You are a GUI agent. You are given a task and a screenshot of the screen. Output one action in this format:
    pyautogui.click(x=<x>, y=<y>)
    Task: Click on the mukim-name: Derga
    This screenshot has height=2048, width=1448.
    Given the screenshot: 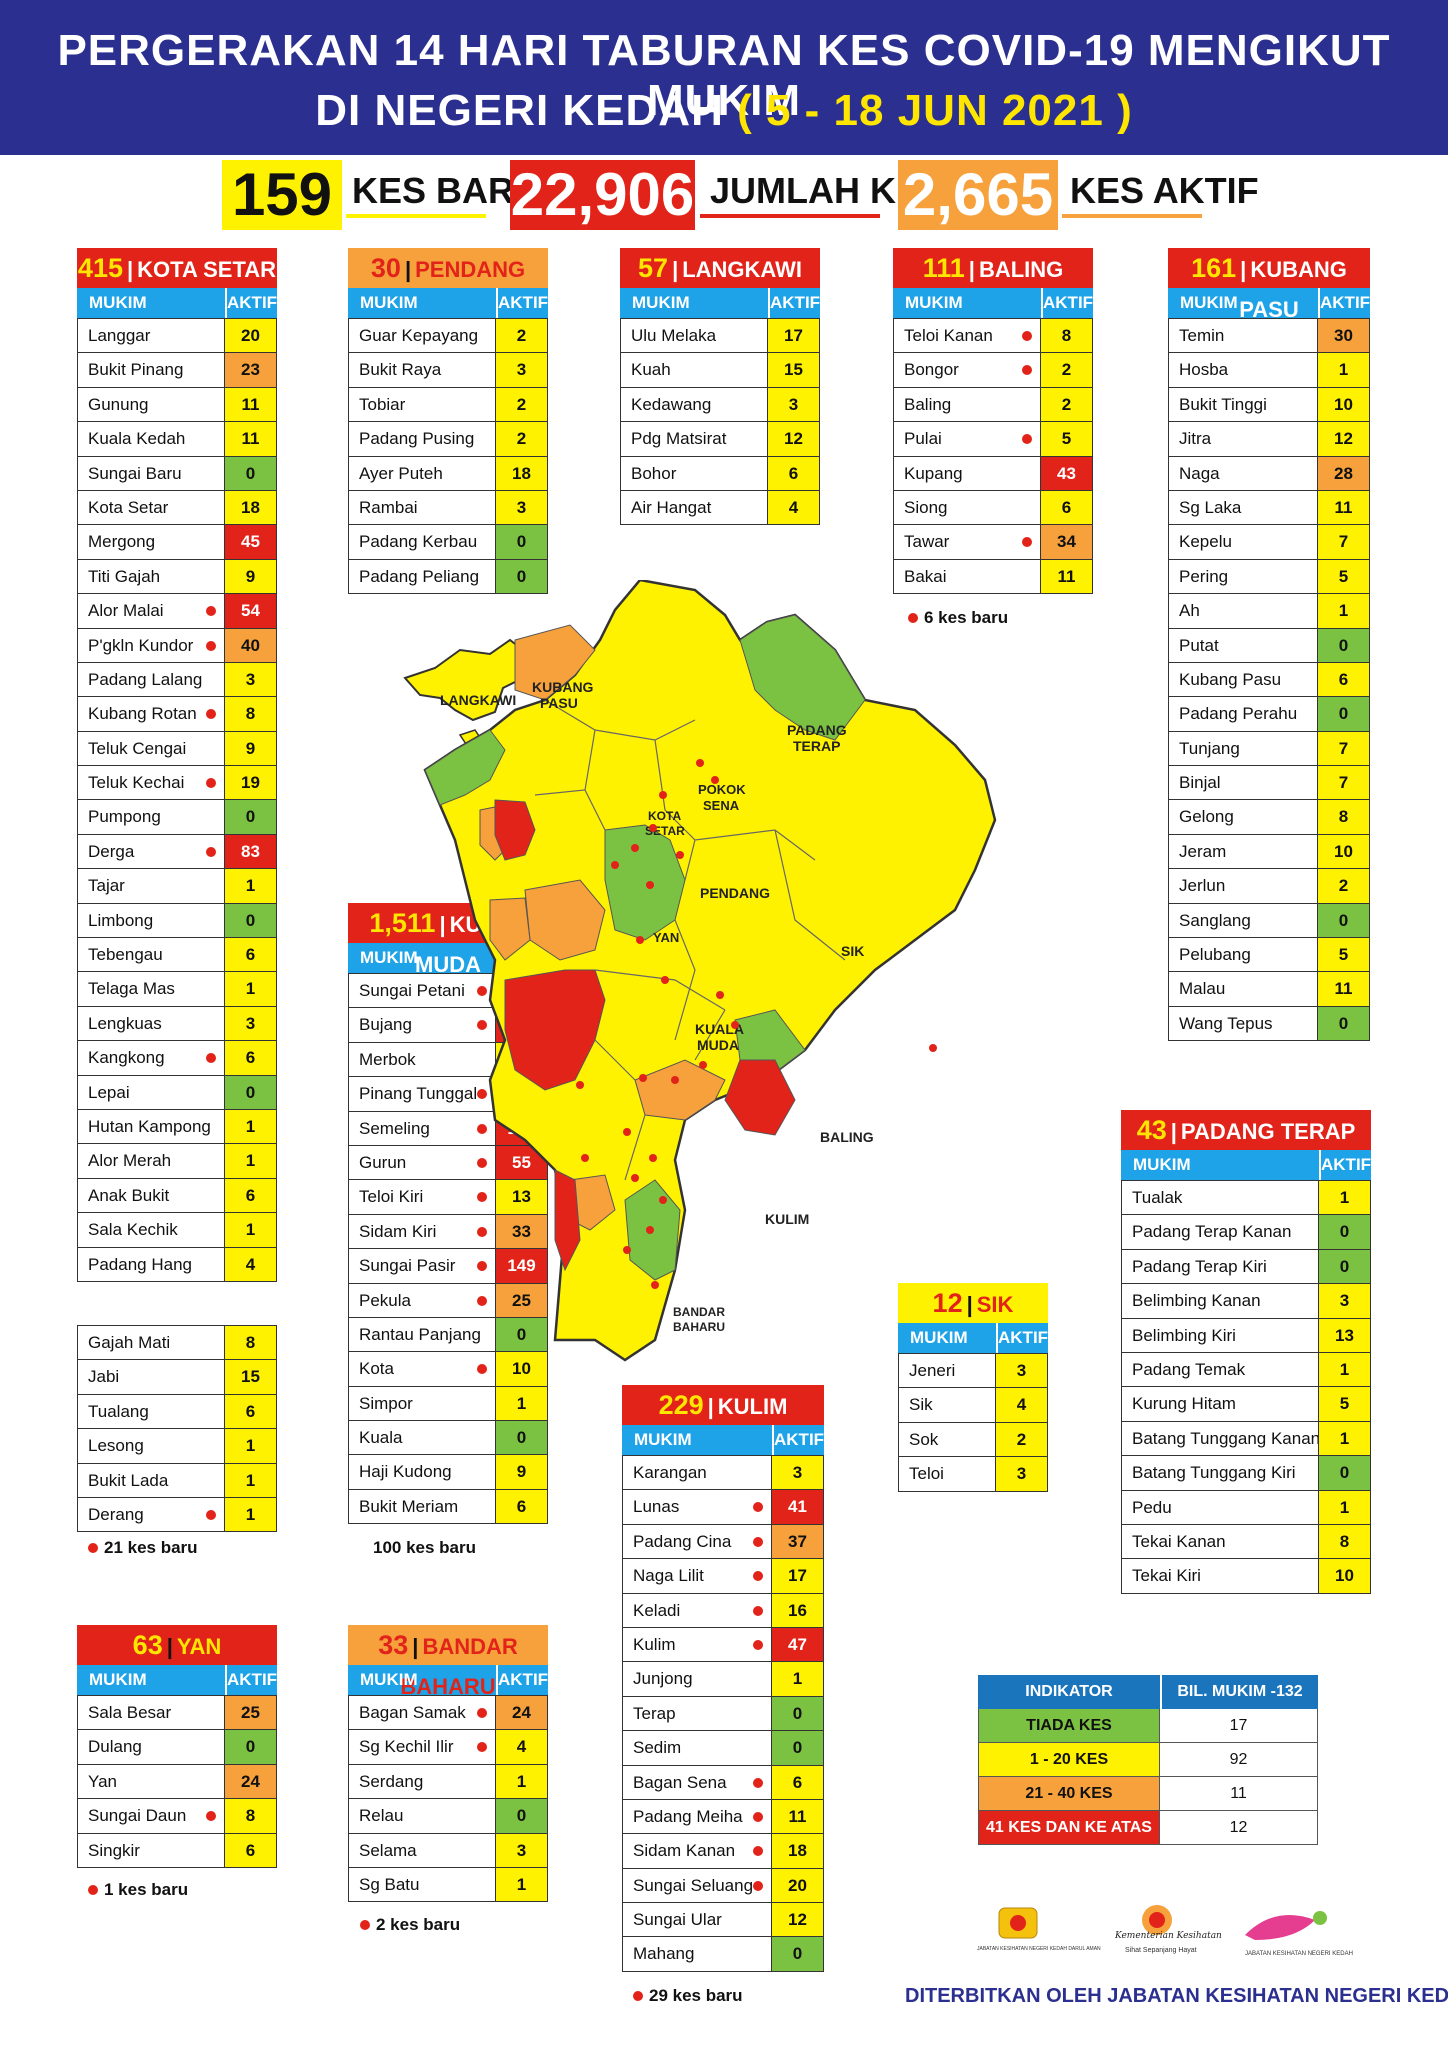 What is the action you would take?
    pyautogui.click(x=151, y=851)
    